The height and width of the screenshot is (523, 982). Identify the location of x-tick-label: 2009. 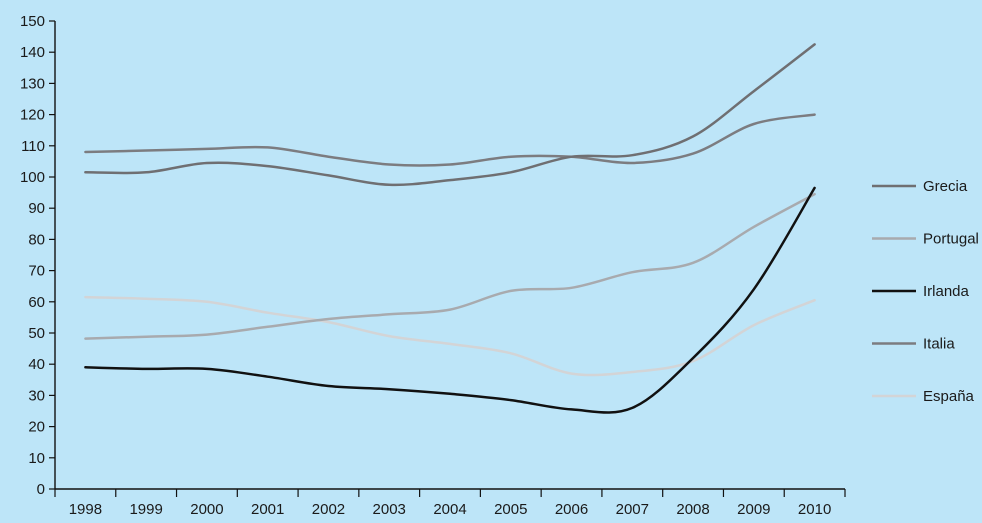
(753, 509).